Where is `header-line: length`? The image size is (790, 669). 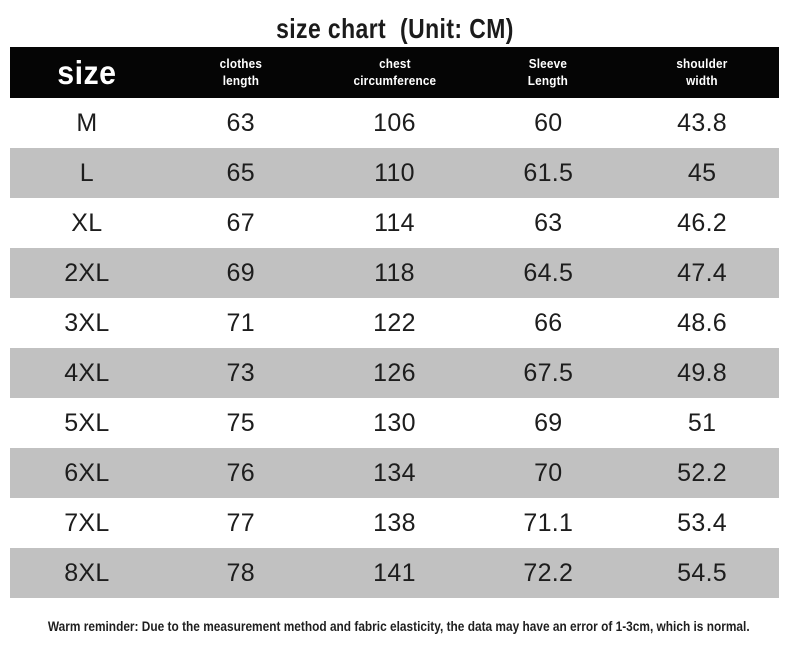
header-line: length is located at coordinates (240, 80).